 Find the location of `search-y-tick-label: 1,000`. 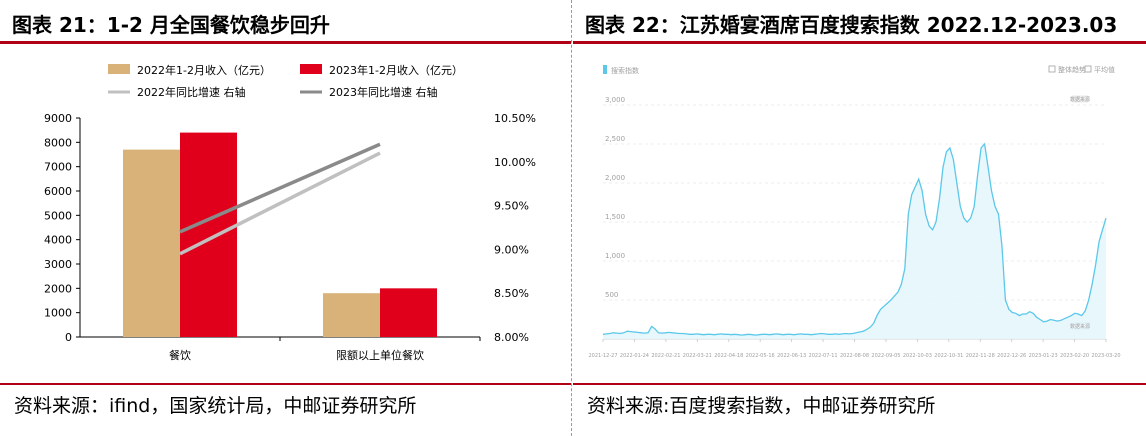

search-y-tick-label: 1,000 is located at coordinates (615, 256).